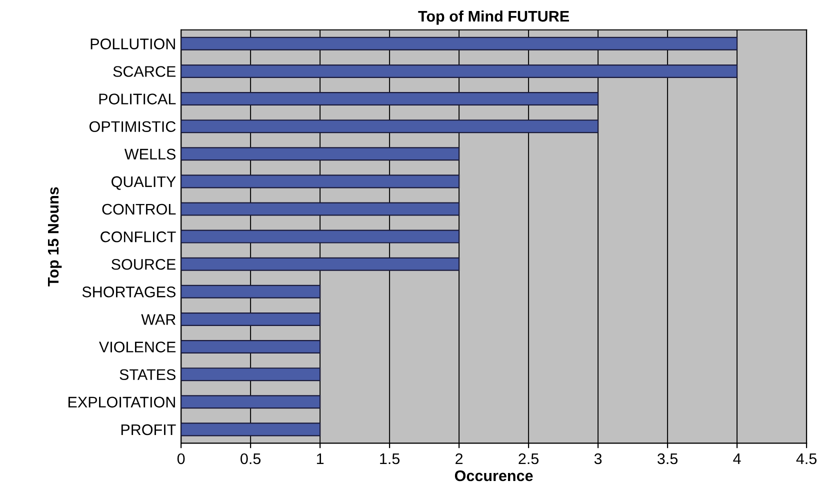 This screenshot has height=498, width=823. I want to click on y-tick-label: QUALITY, so click(144, 183).